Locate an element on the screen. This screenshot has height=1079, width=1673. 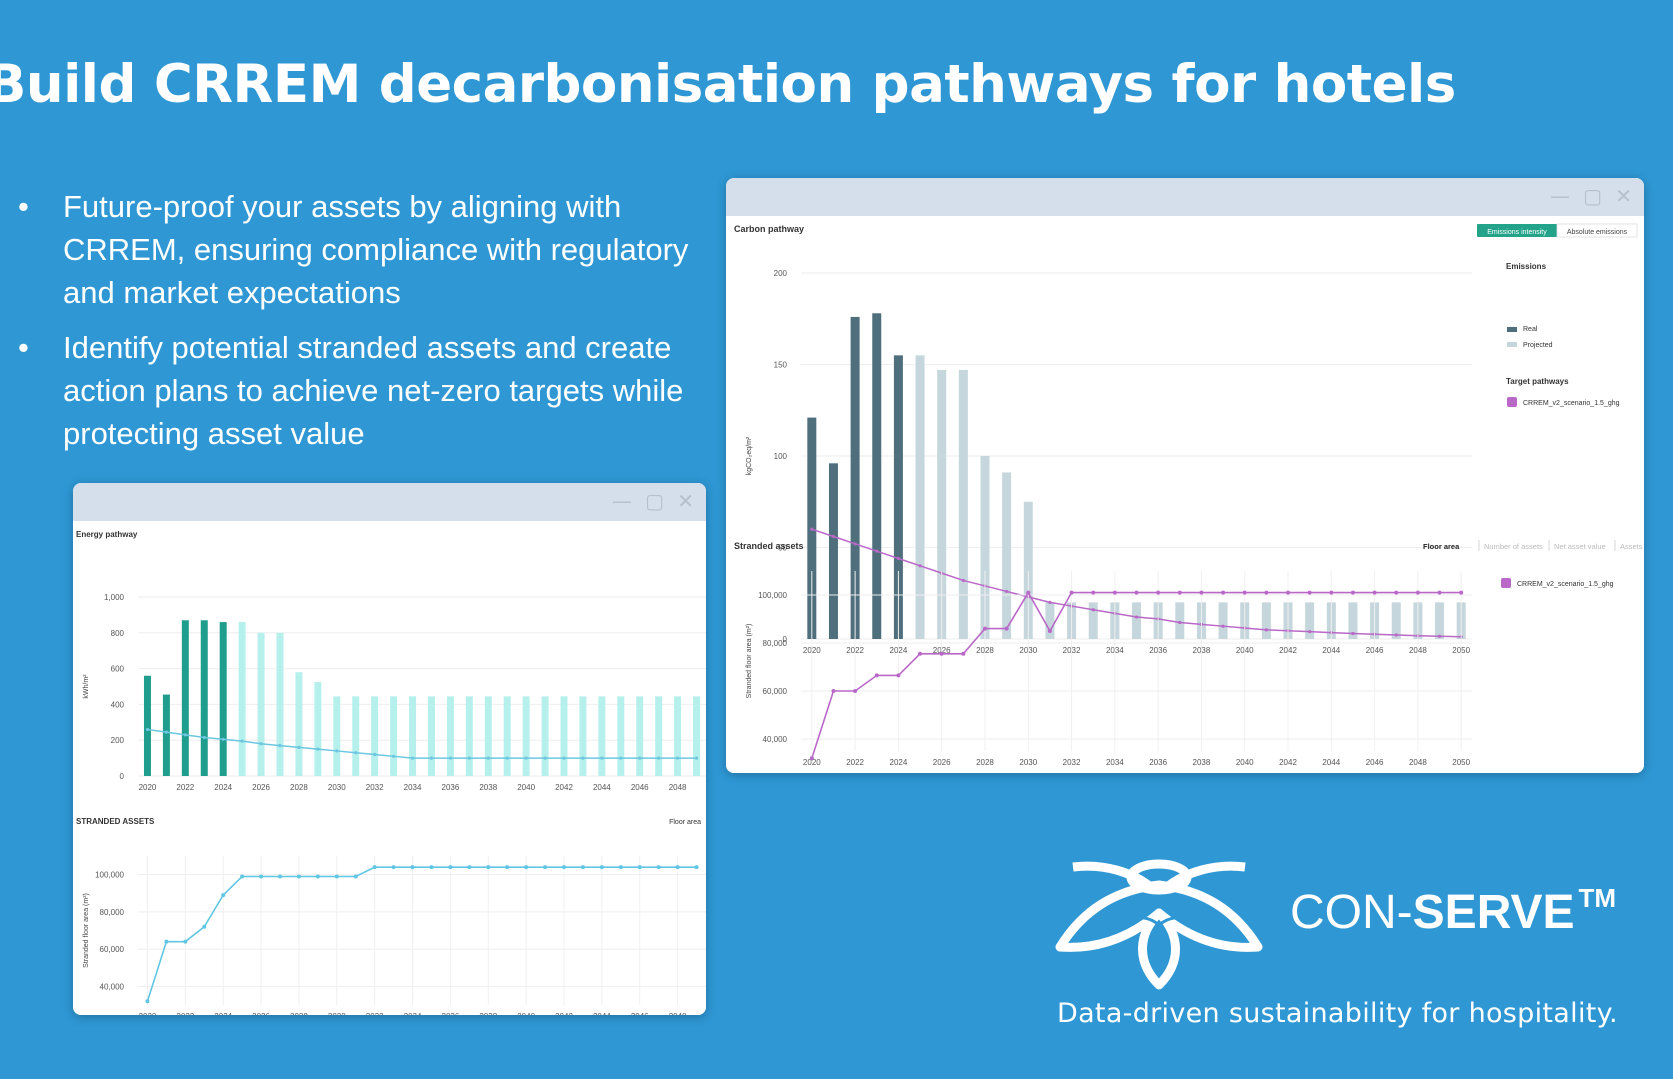
x-tick-label: 2020 is located at coordinates (148, 787).